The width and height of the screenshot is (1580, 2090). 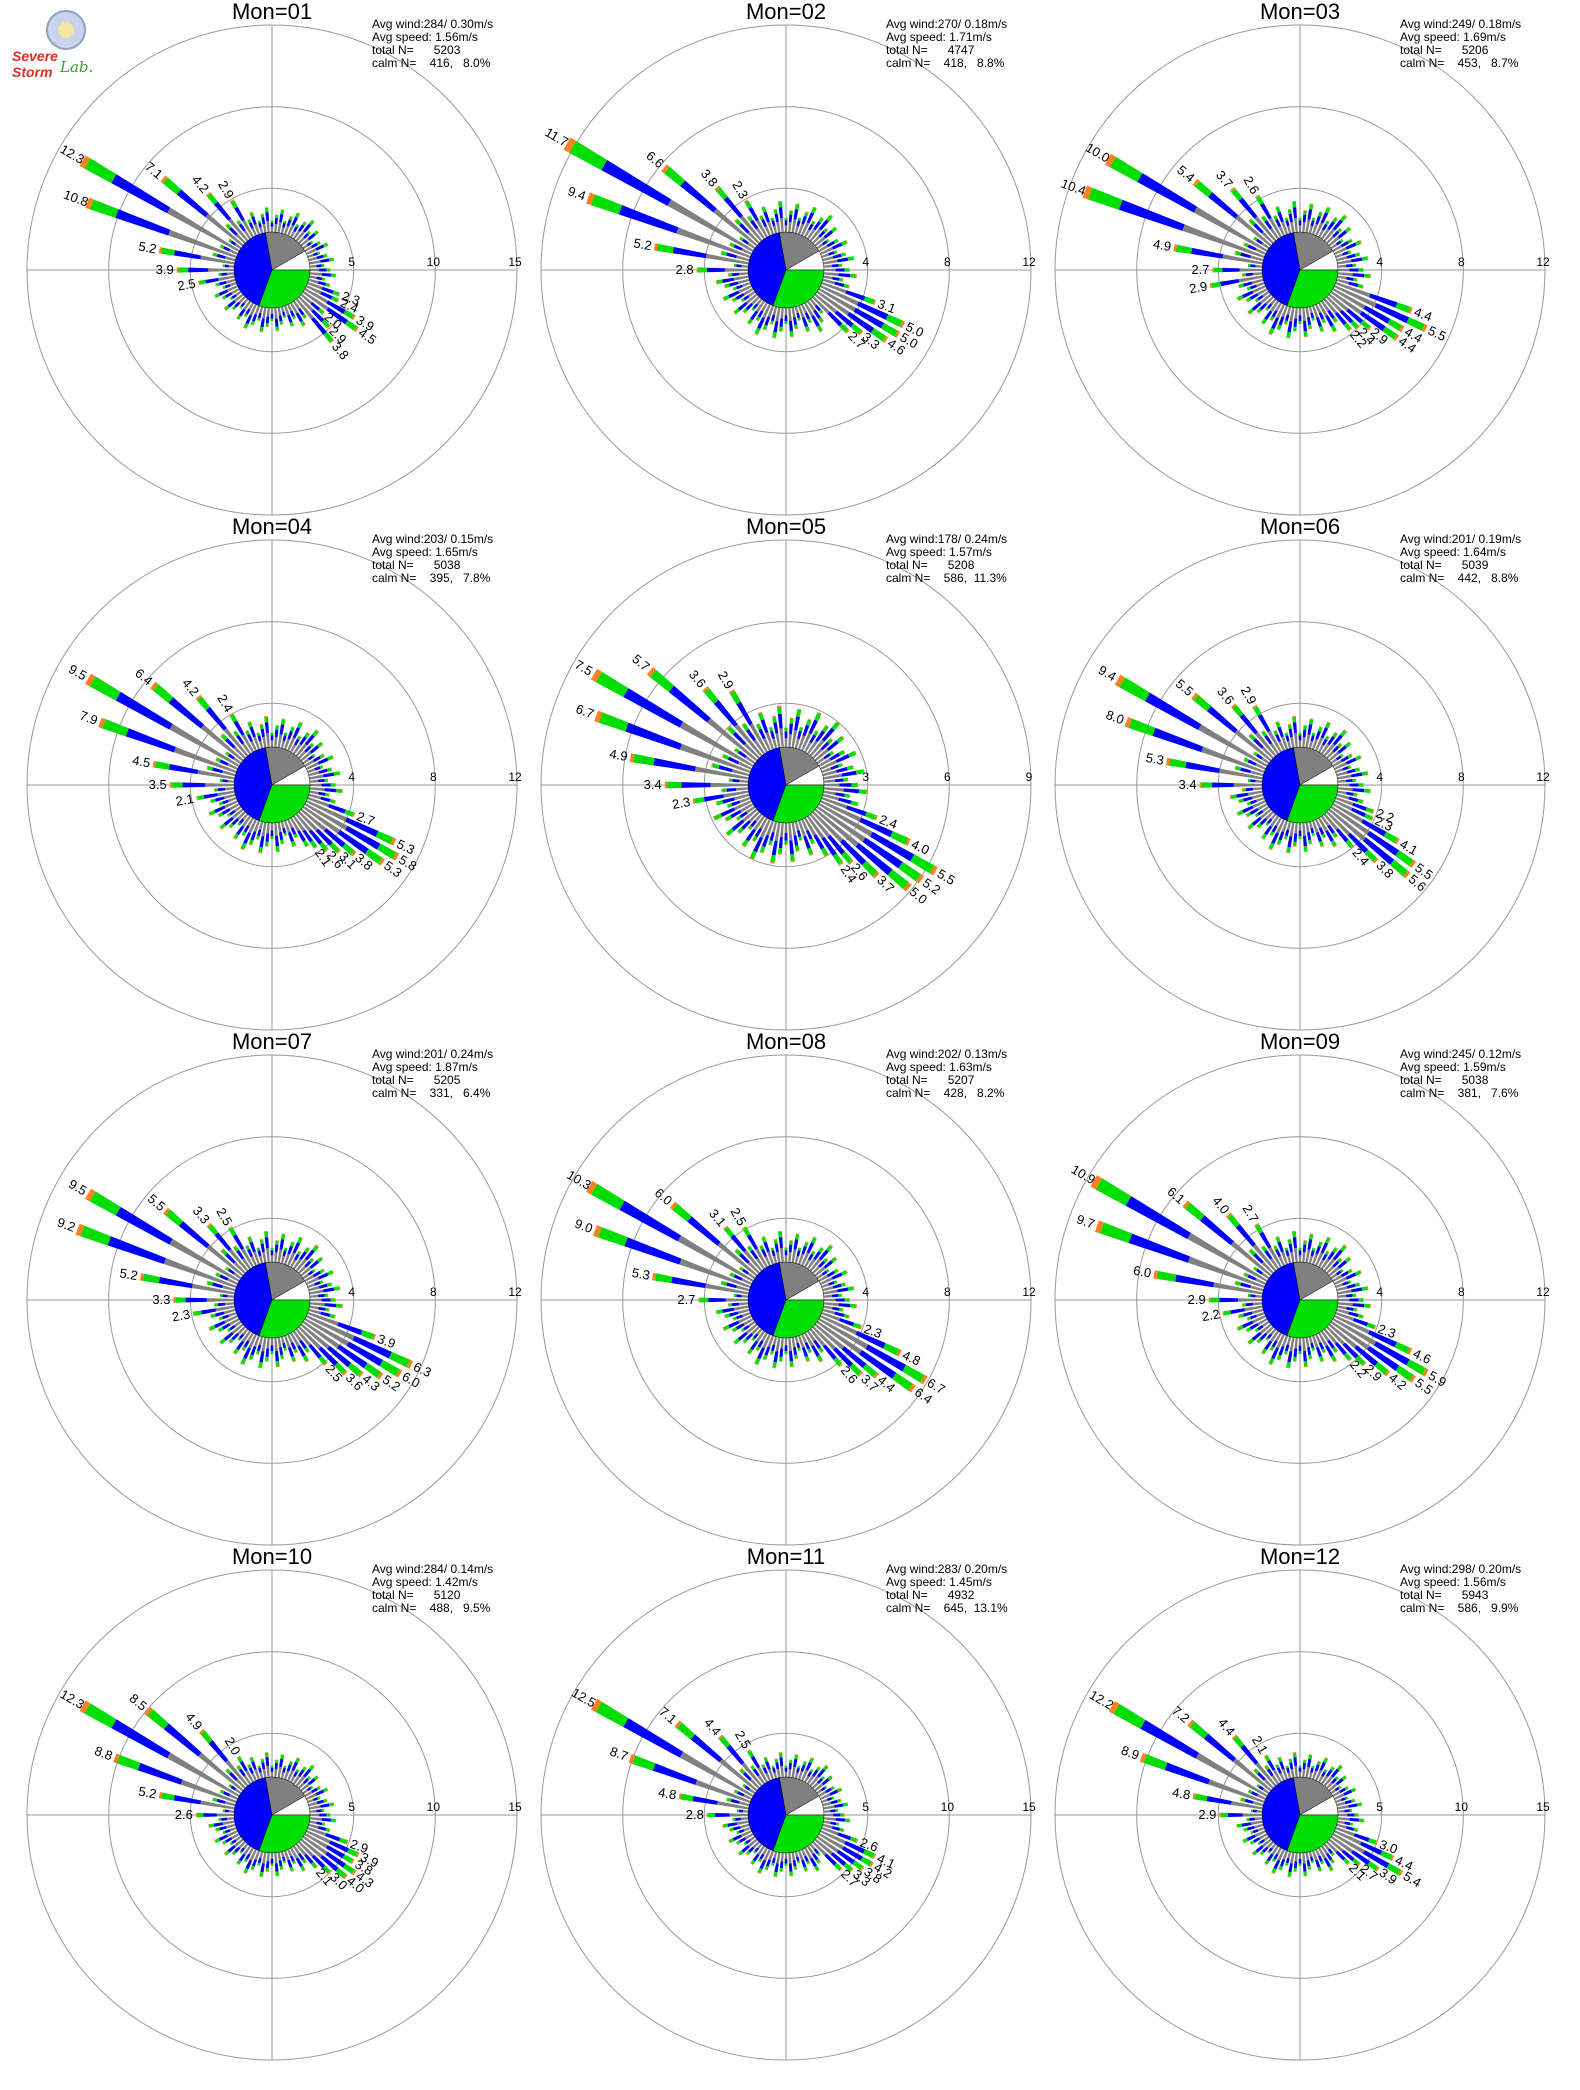 I want to click on bar-value-label: 6.4, so click(x=143, y=676).